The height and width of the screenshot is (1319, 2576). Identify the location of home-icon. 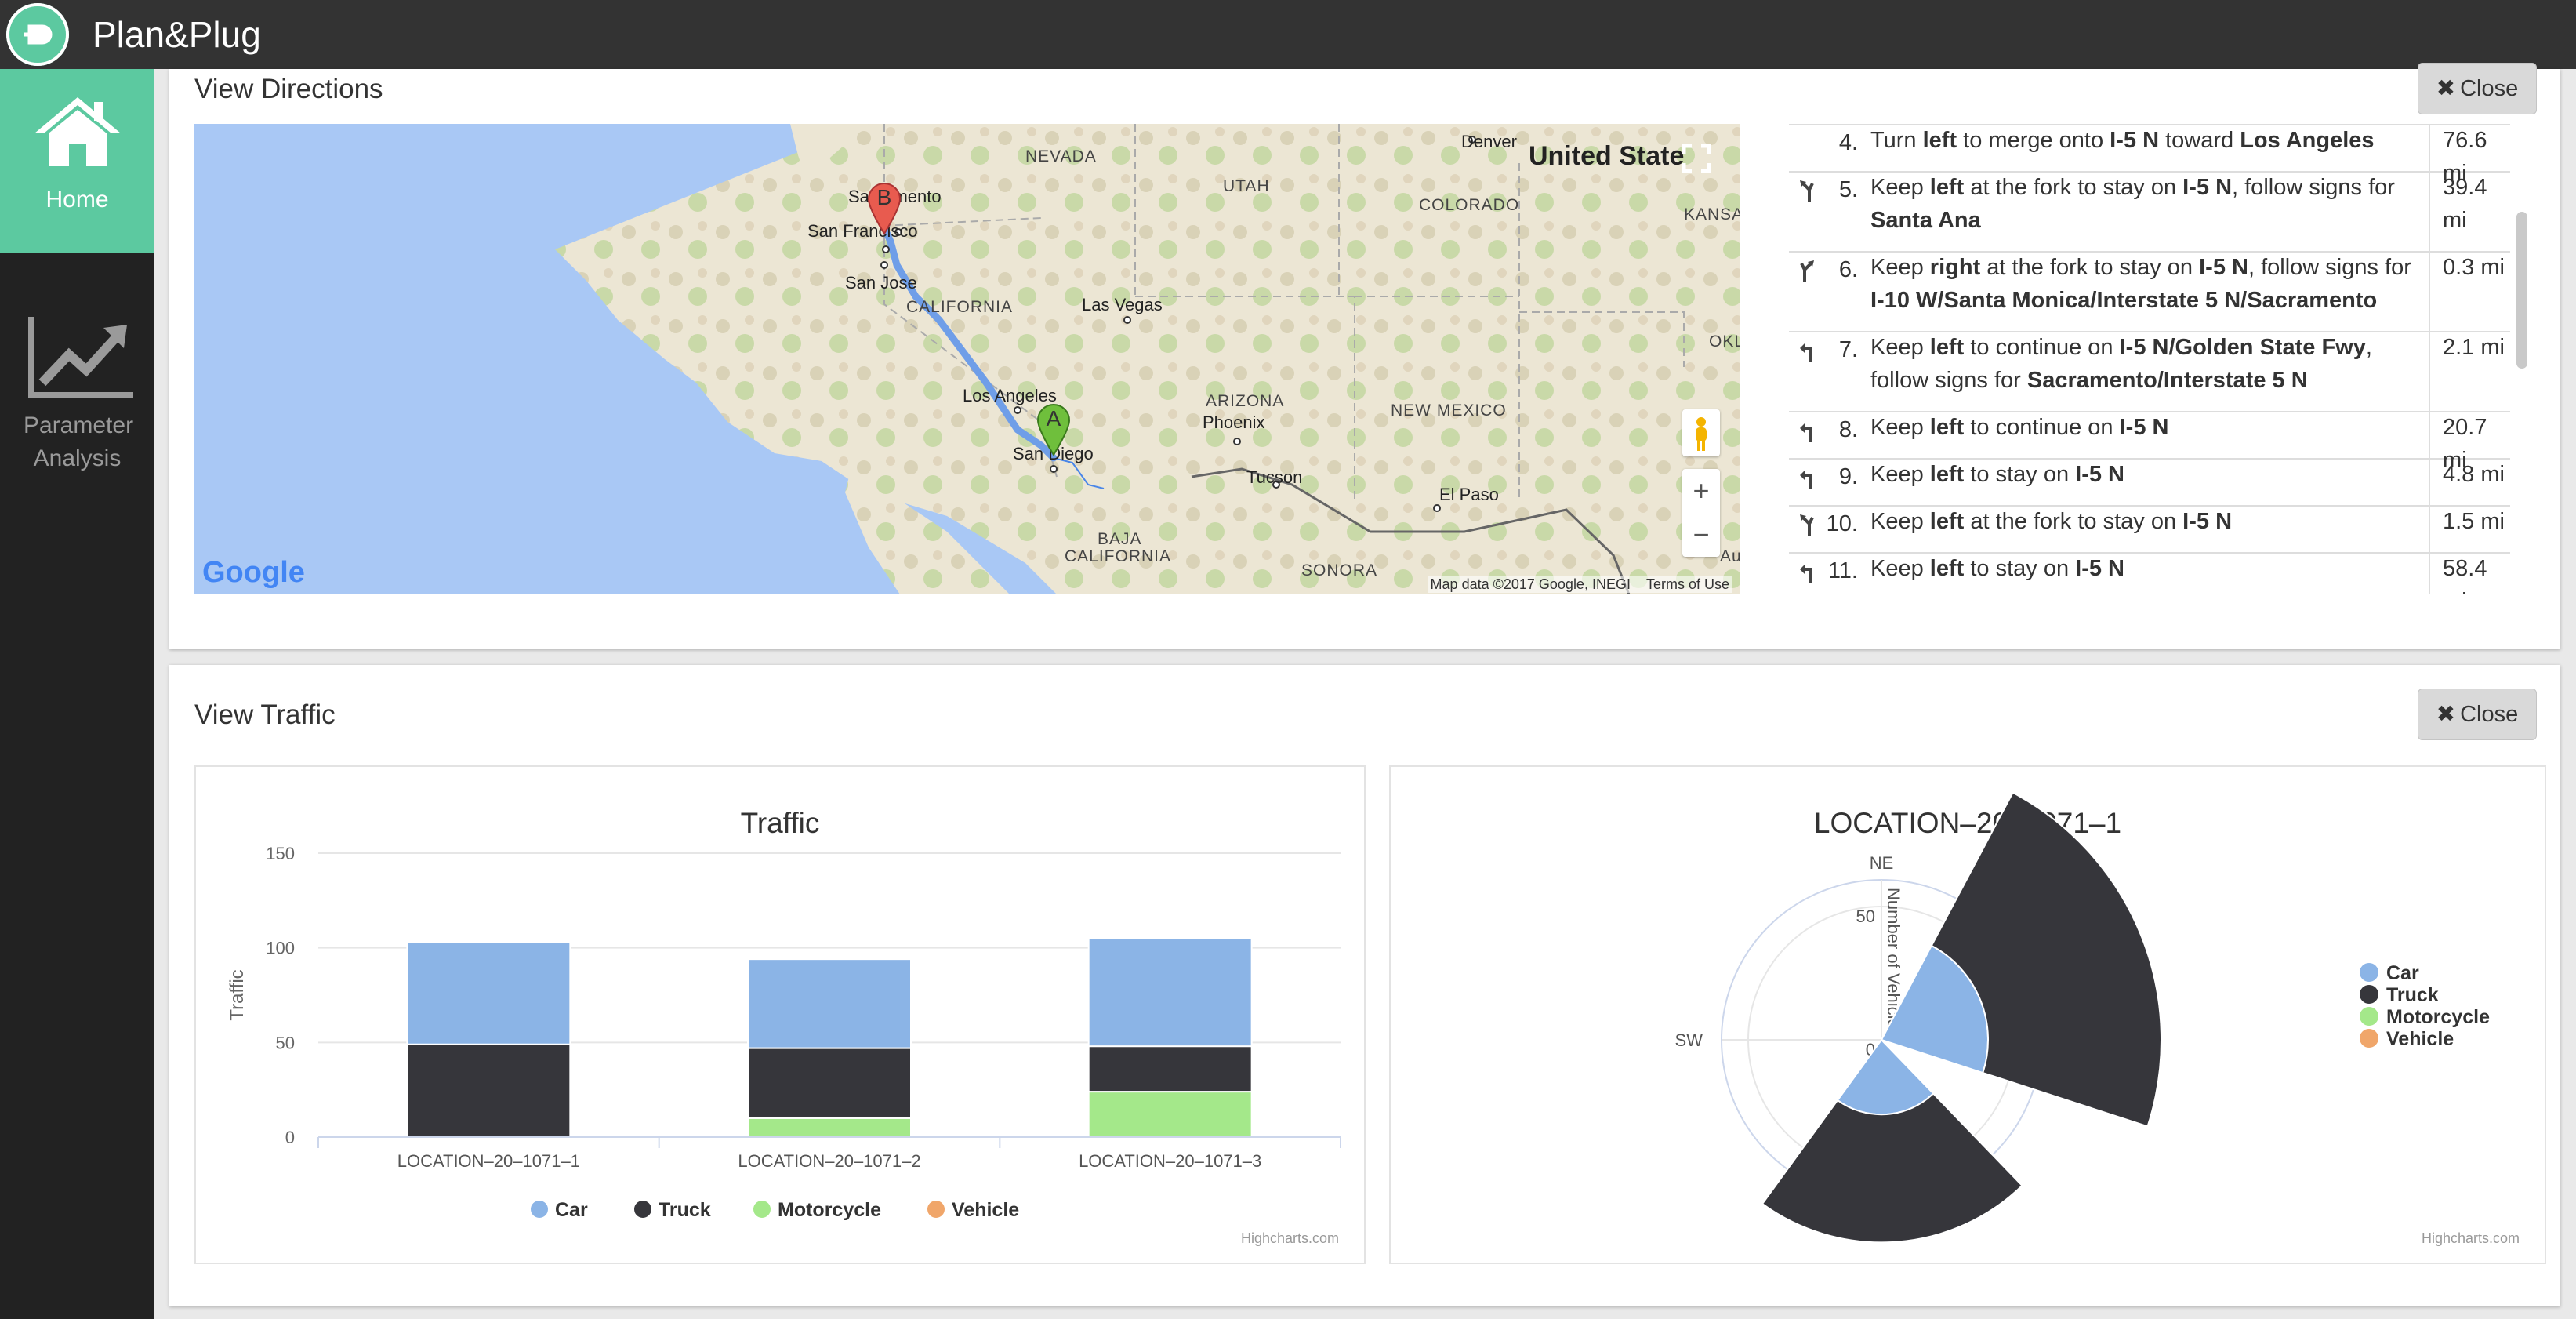
(78, 134).